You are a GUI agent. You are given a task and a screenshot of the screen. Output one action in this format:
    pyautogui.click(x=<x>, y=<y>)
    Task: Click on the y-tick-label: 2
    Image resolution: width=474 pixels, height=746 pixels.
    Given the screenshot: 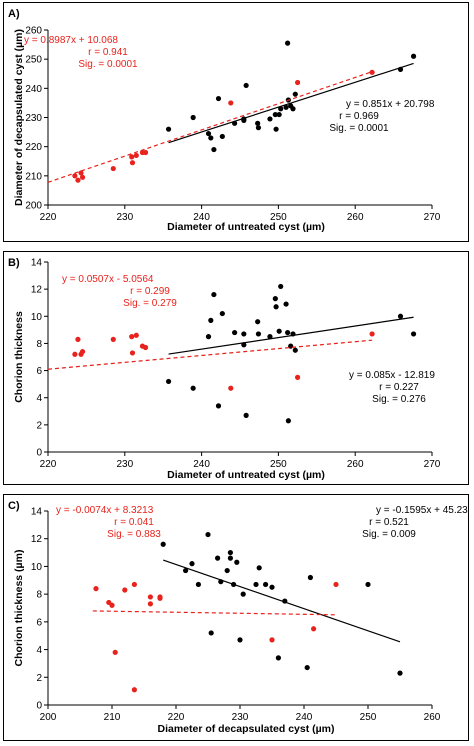 What is the action you would take?
    pyautogui.click(x=39, y=425)
    